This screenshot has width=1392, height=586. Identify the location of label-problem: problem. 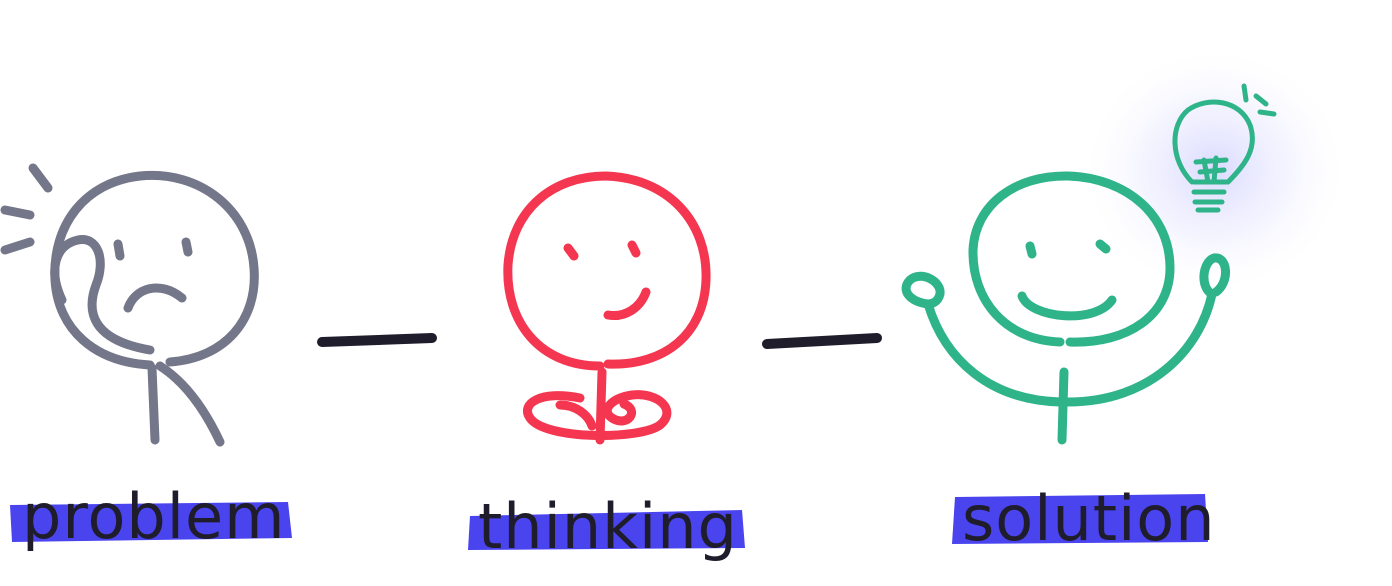
(154, 516).